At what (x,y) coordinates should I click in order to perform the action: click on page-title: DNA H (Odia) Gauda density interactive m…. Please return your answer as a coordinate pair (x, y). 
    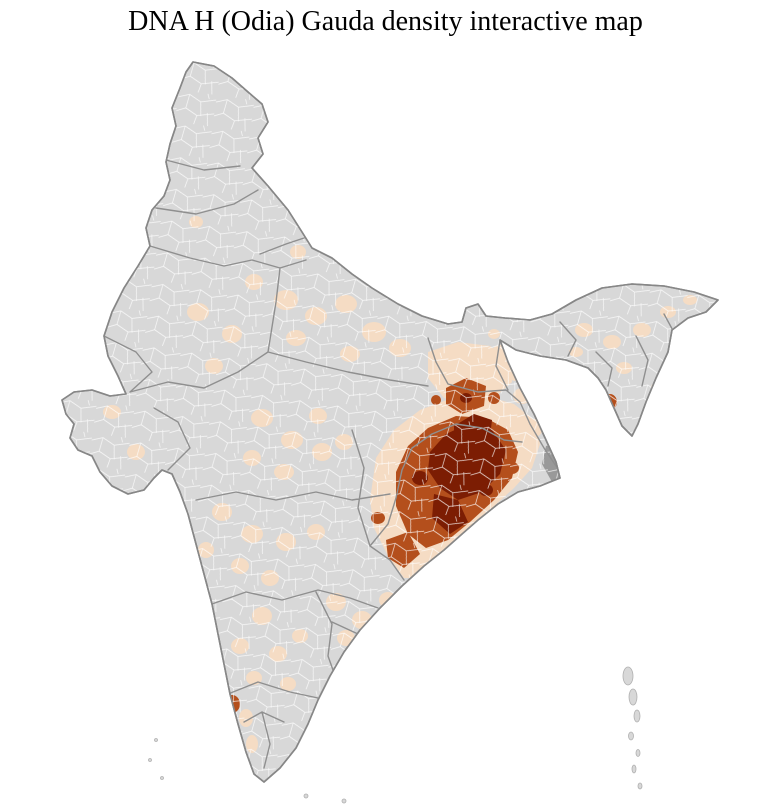
    Looking at the image, I should click on (385, 21).